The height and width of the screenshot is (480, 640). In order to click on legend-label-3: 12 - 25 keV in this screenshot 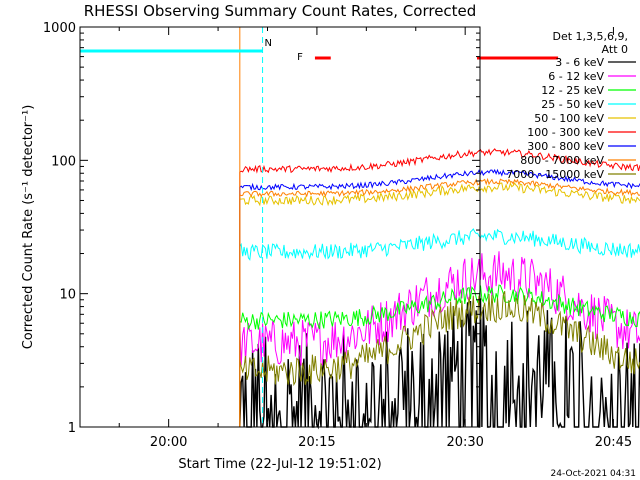, I will do `click(572, 90)`.